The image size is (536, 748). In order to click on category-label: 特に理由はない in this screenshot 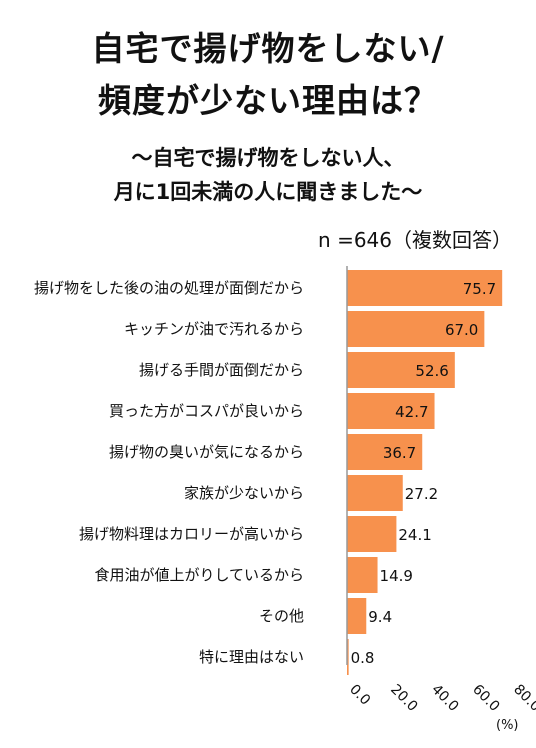, I will do `click(251, 657)`.